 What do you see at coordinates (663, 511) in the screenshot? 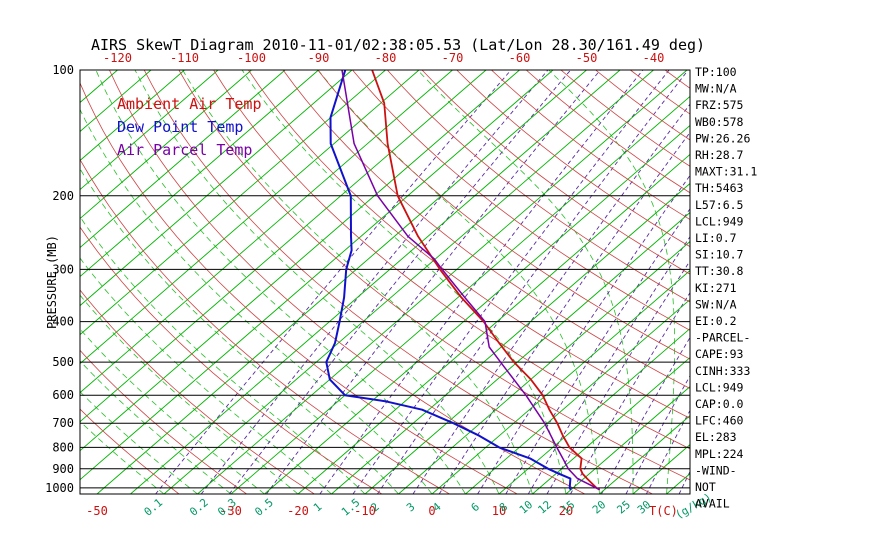
I see `temp-unit-label: T(C)` at bounding box center [663, 511].